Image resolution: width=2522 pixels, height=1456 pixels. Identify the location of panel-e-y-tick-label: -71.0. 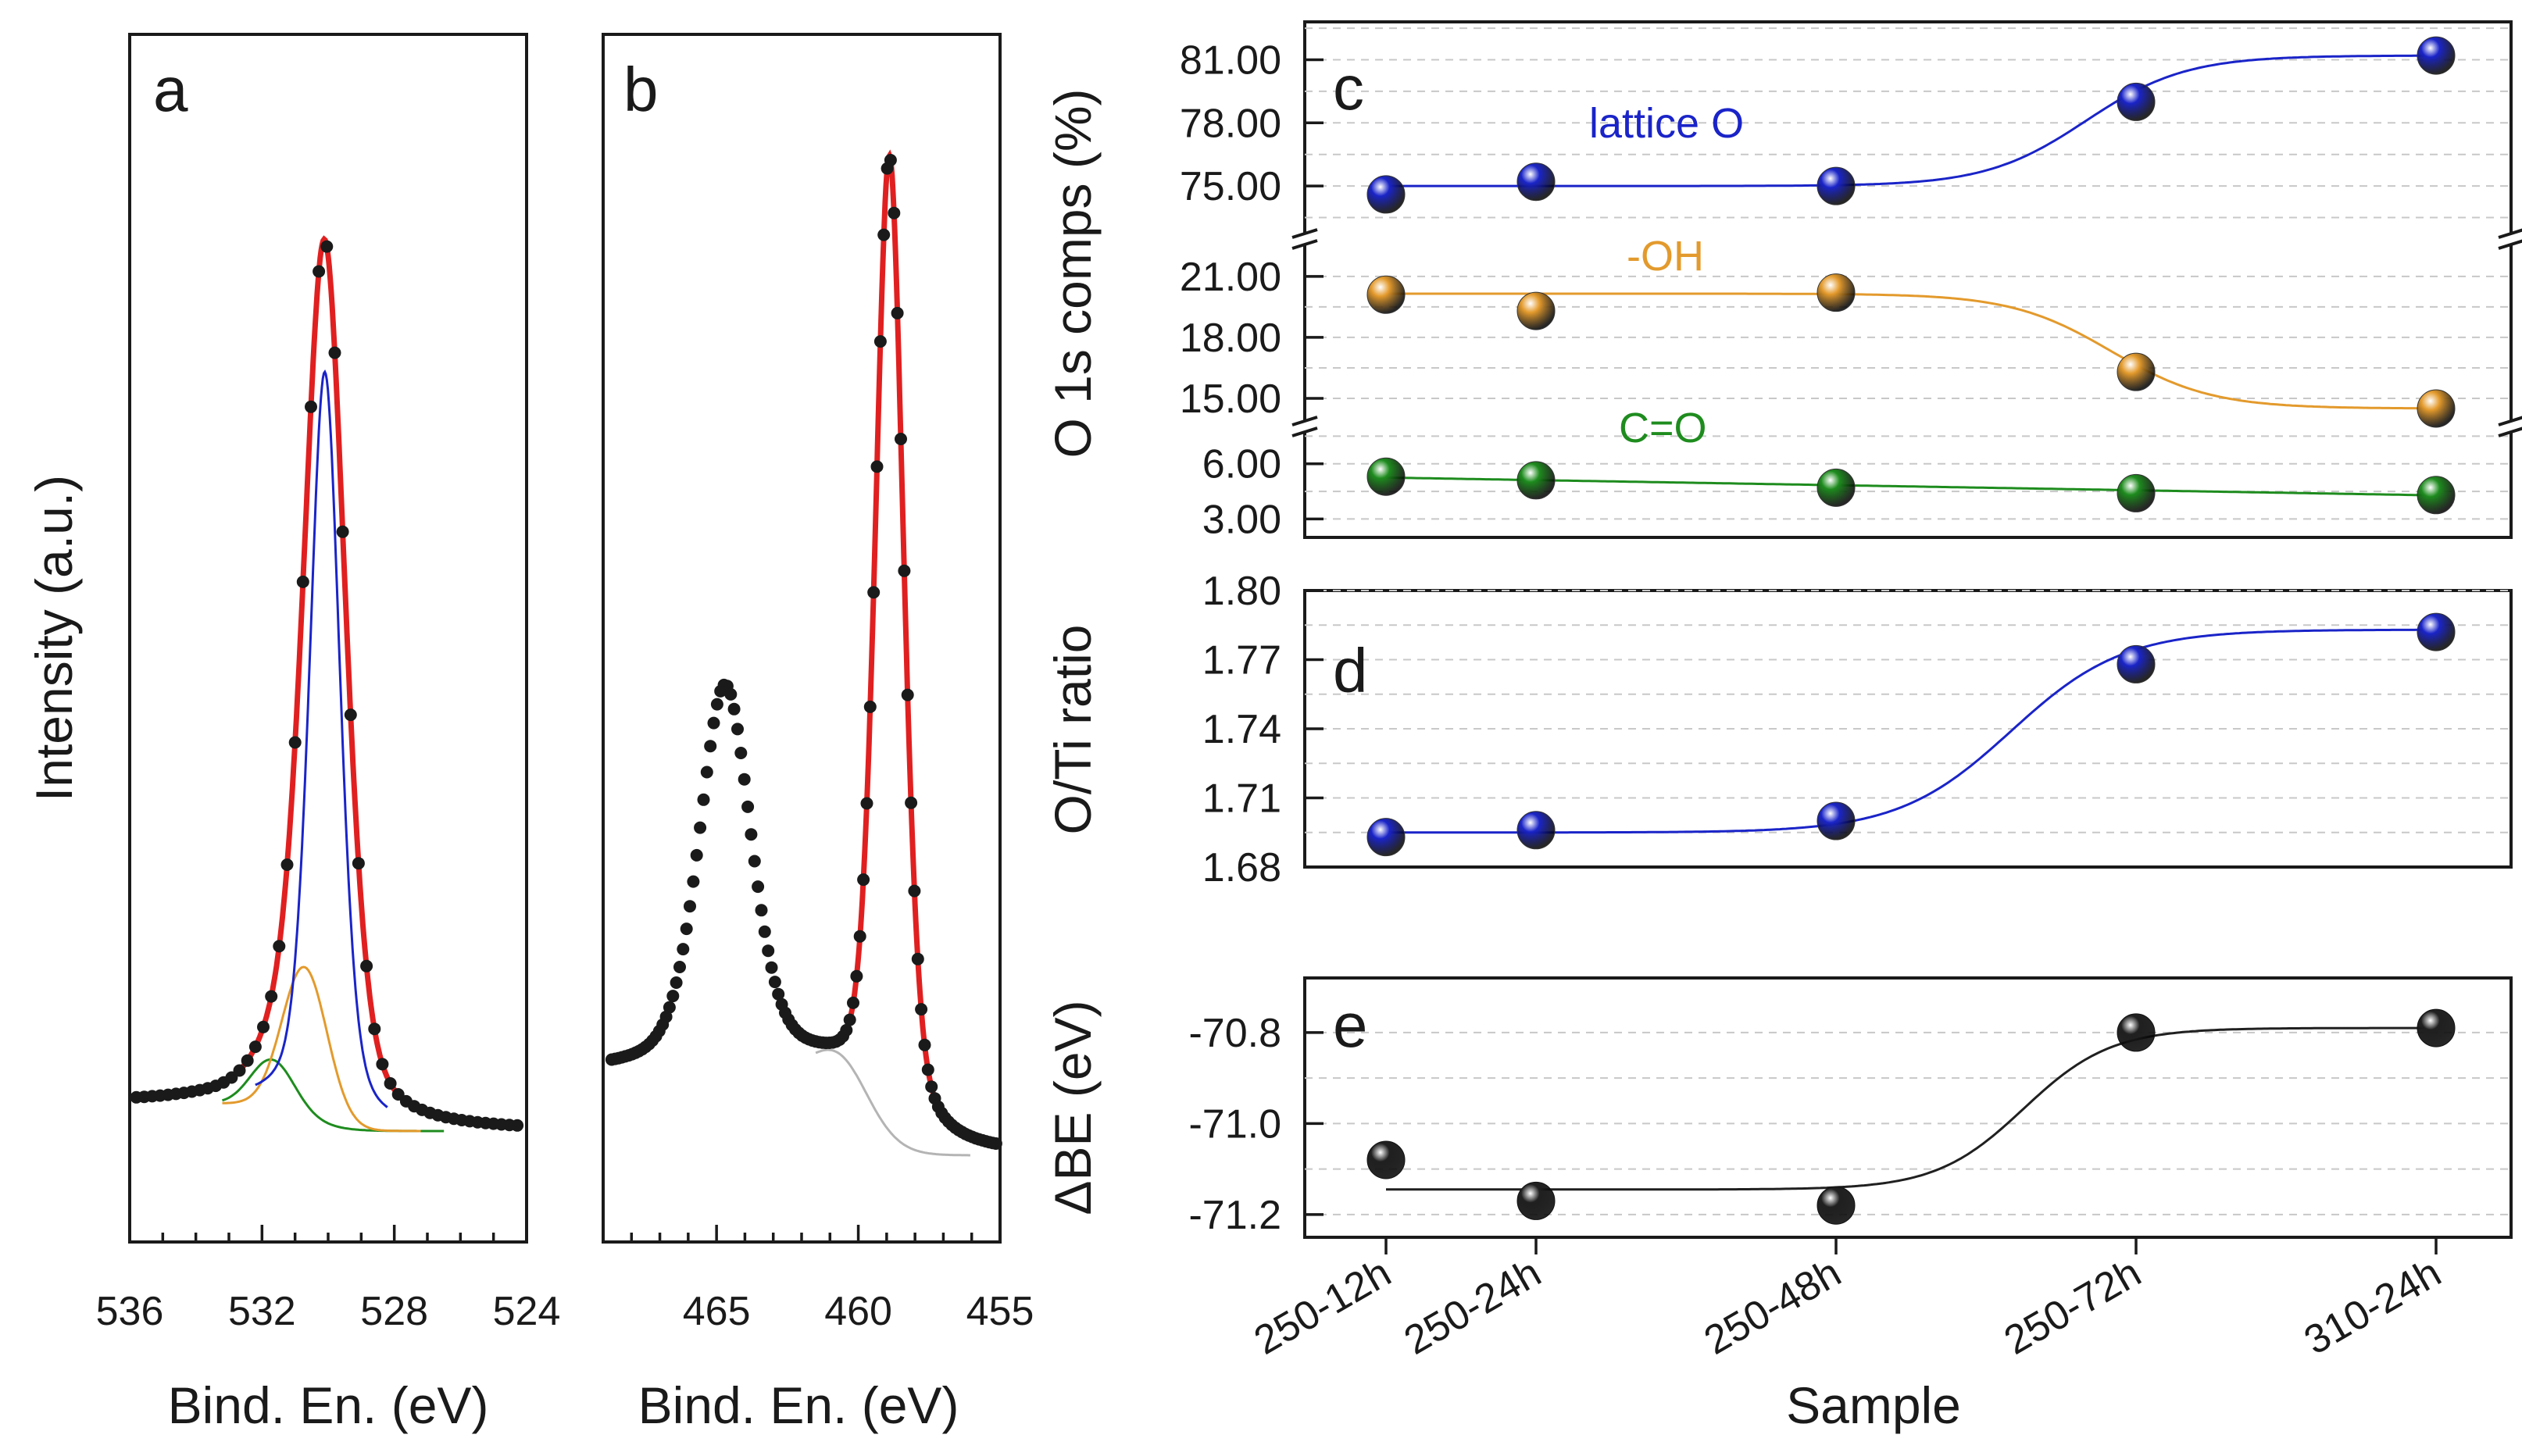
(1234, 1124).